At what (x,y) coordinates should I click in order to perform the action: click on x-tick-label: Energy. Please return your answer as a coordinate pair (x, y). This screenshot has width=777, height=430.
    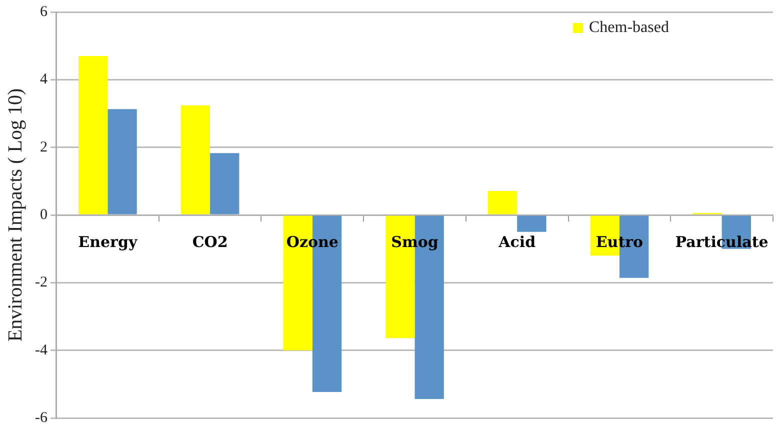
    Looking at the image, I should click on (108, 241).